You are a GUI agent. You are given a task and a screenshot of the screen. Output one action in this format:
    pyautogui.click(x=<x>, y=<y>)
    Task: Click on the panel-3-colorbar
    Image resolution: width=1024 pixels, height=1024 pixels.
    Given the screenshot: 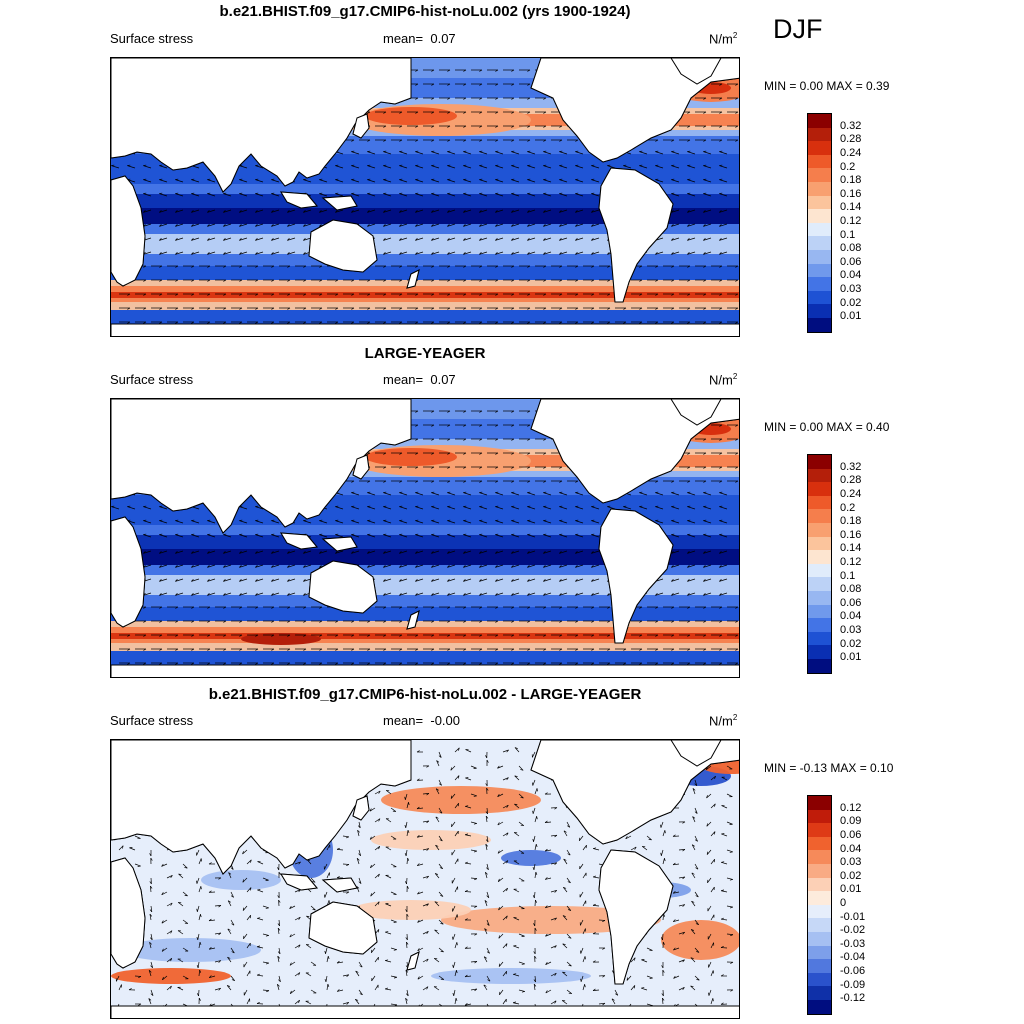 What is the action you would take?
    pyautogui.click(x=819, y=905)
    